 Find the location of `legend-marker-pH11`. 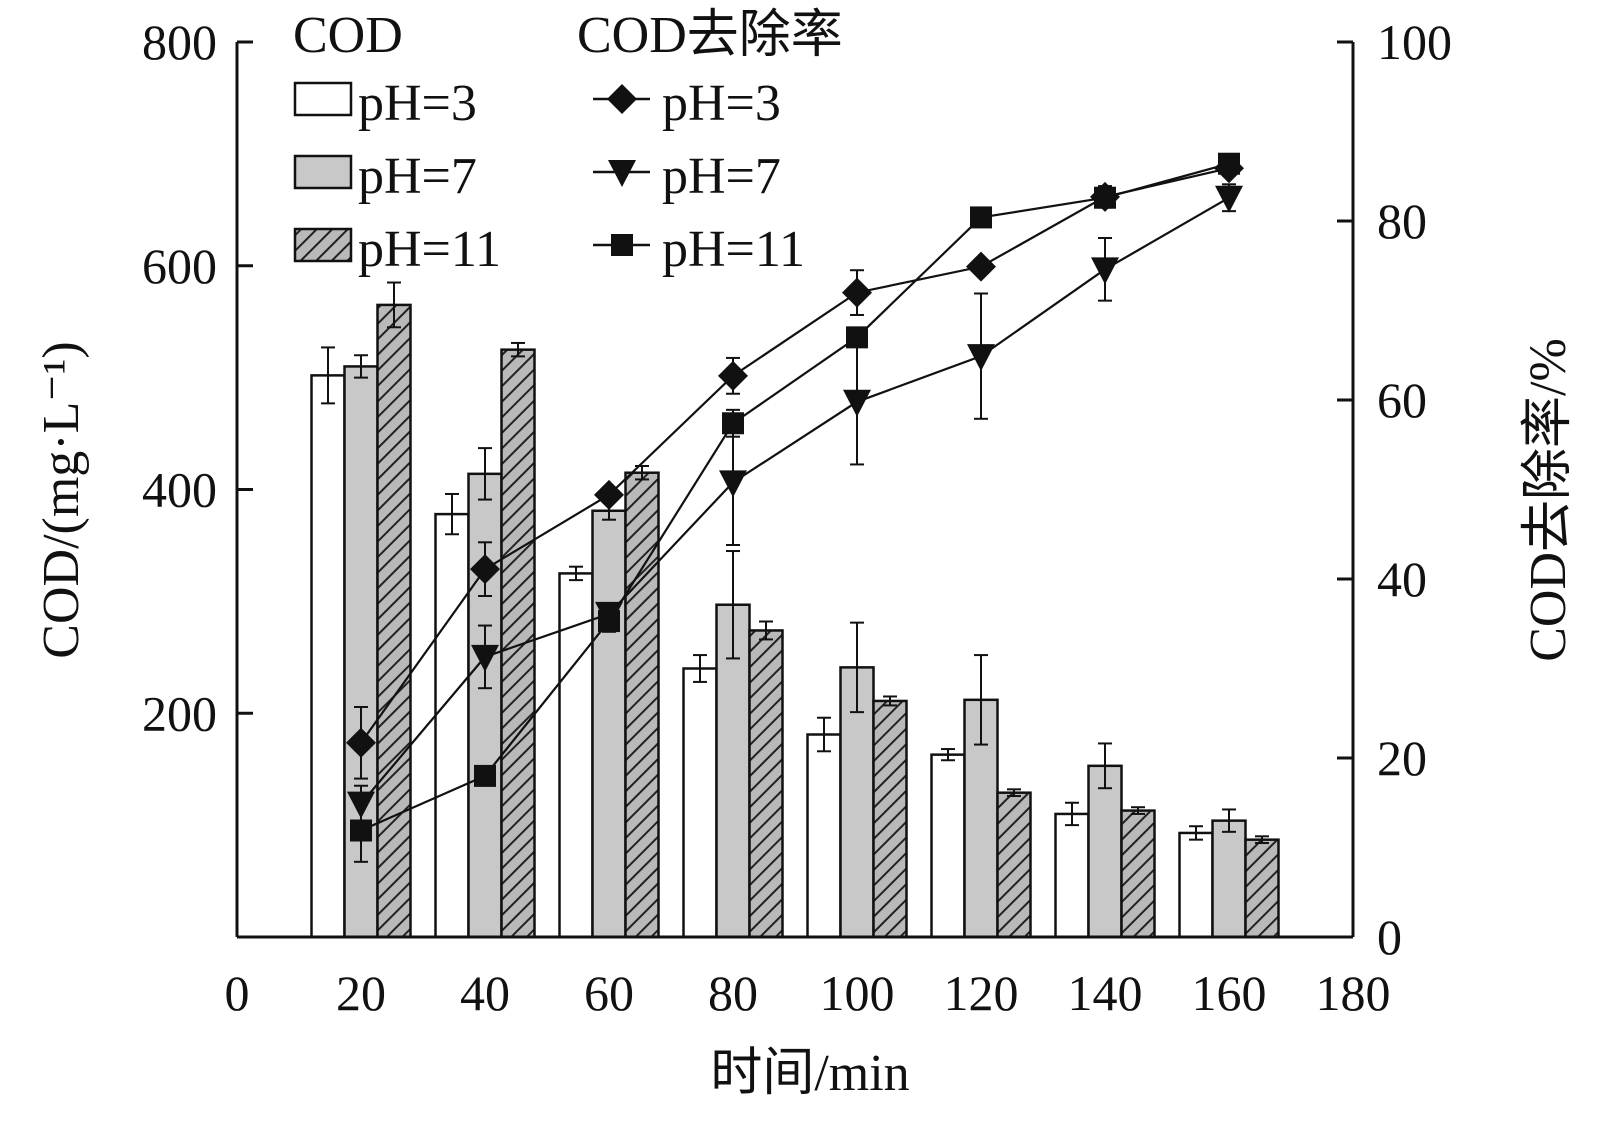

legend-marker-pH11 is located at coordinates (622, 245).